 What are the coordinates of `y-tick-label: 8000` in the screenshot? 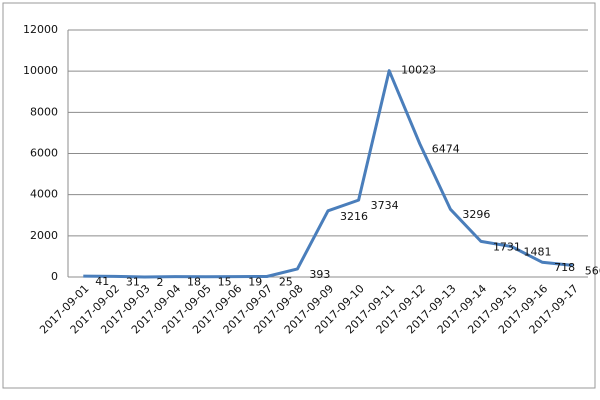 It's located at (44, 111).